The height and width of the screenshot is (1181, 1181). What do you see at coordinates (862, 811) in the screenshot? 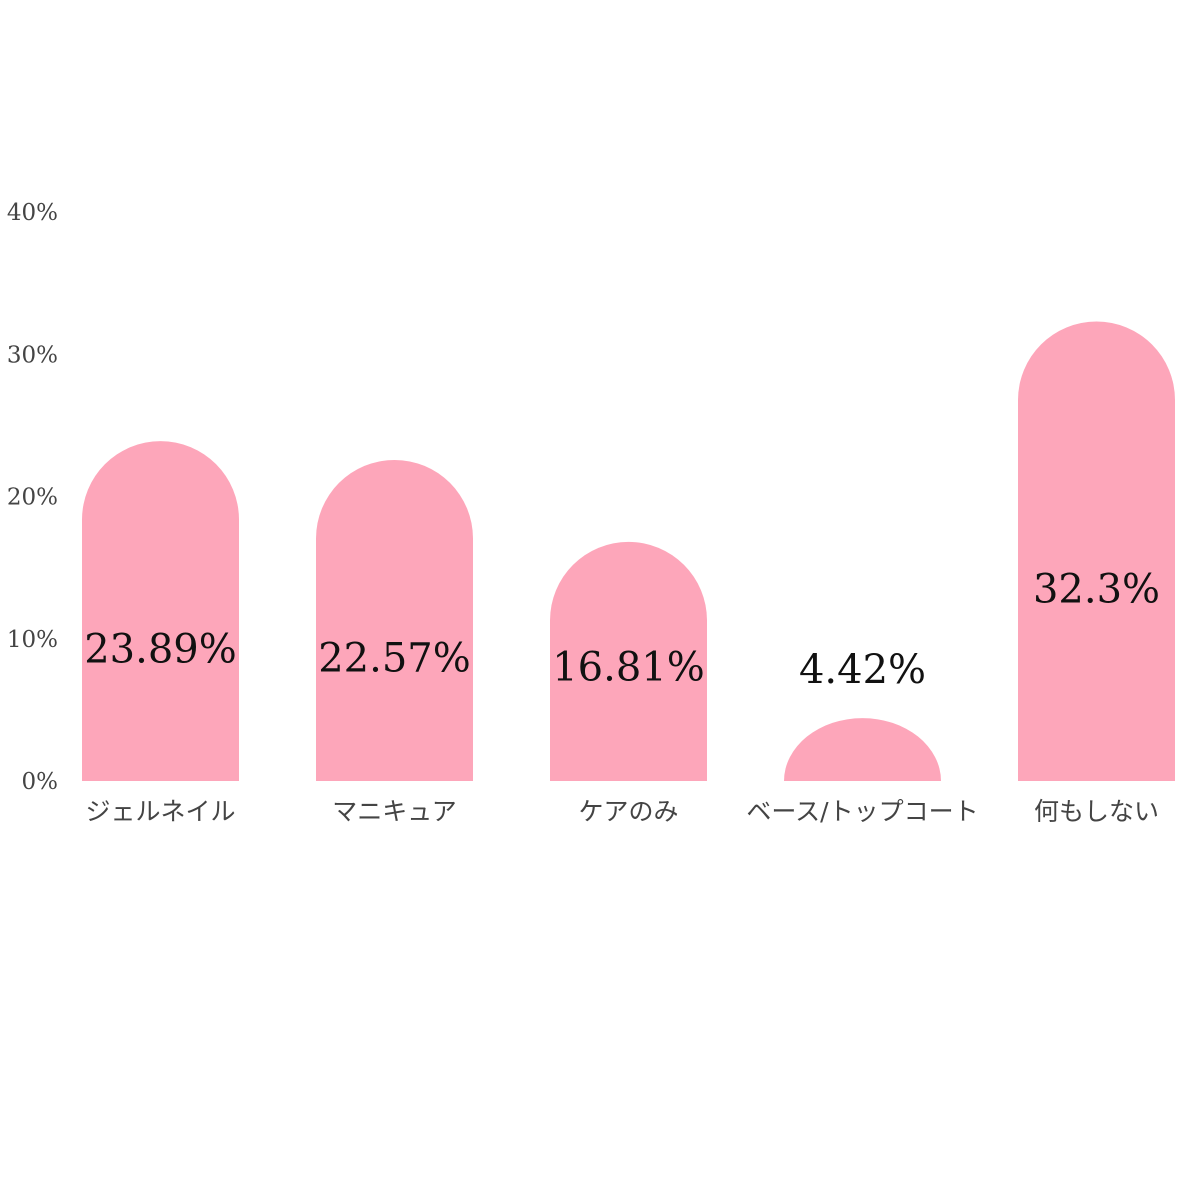
I see `category-label: ベース/トップコート` at bounding box center [862, 811].